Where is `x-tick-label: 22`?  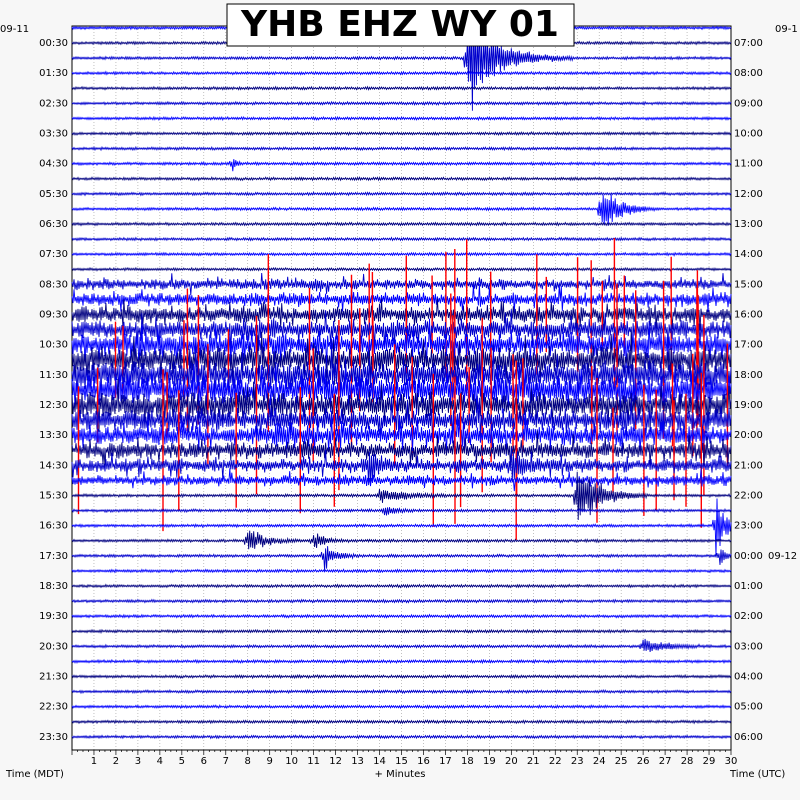 x-tick-label: 22 is located at coordinates (555, 761).